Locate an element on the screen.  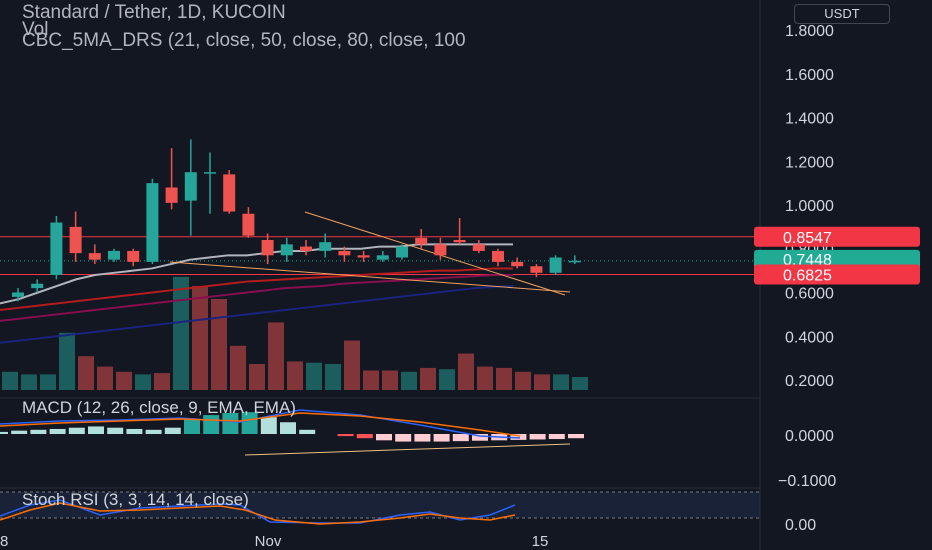
price-tag-upper-bg is located at coordinates (837, 236).